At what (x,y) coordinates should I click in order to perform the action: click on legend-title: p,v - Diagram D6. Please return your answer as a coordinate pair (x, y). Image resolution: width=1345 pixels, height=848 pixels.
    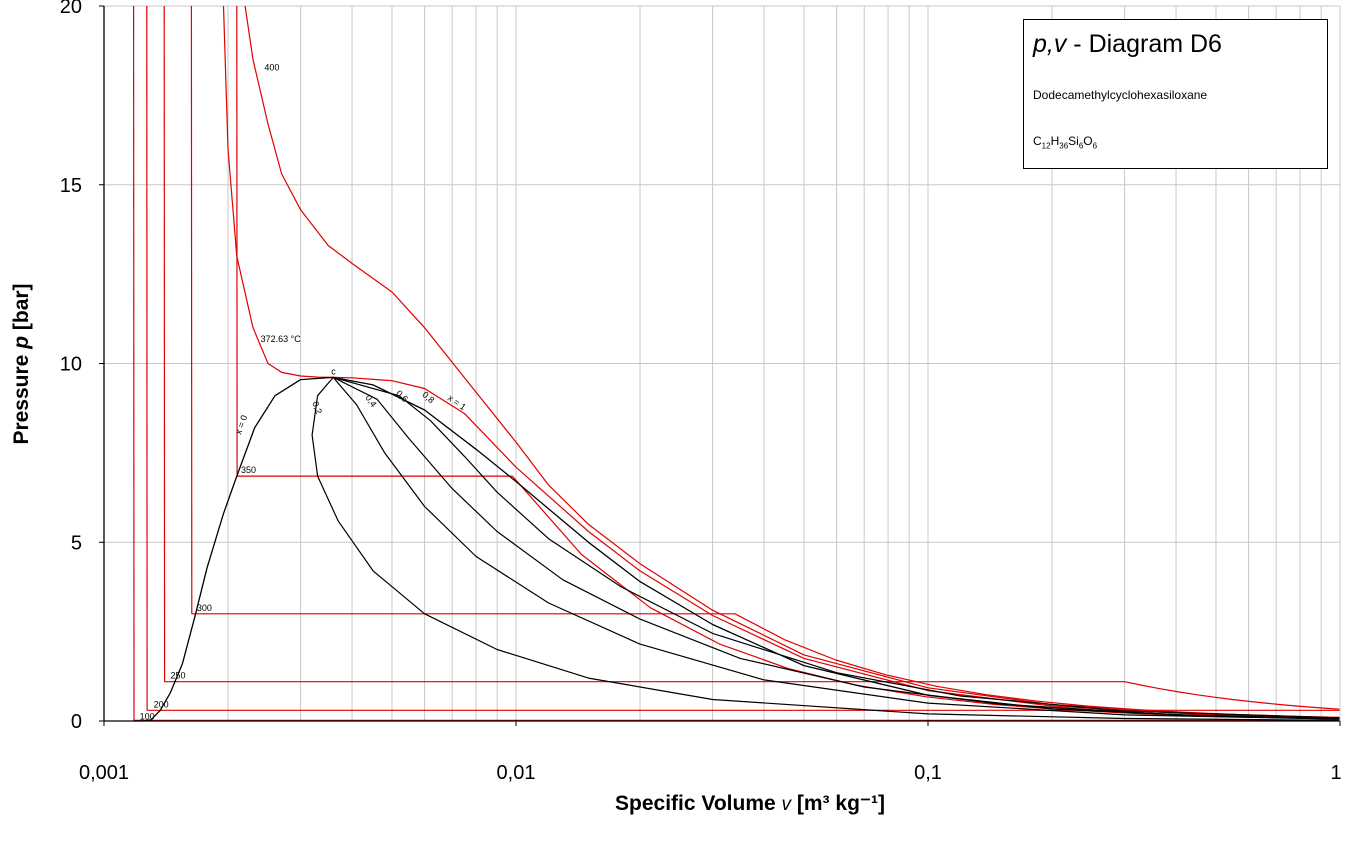
    Looking at the image, I should click on (1127, 44).